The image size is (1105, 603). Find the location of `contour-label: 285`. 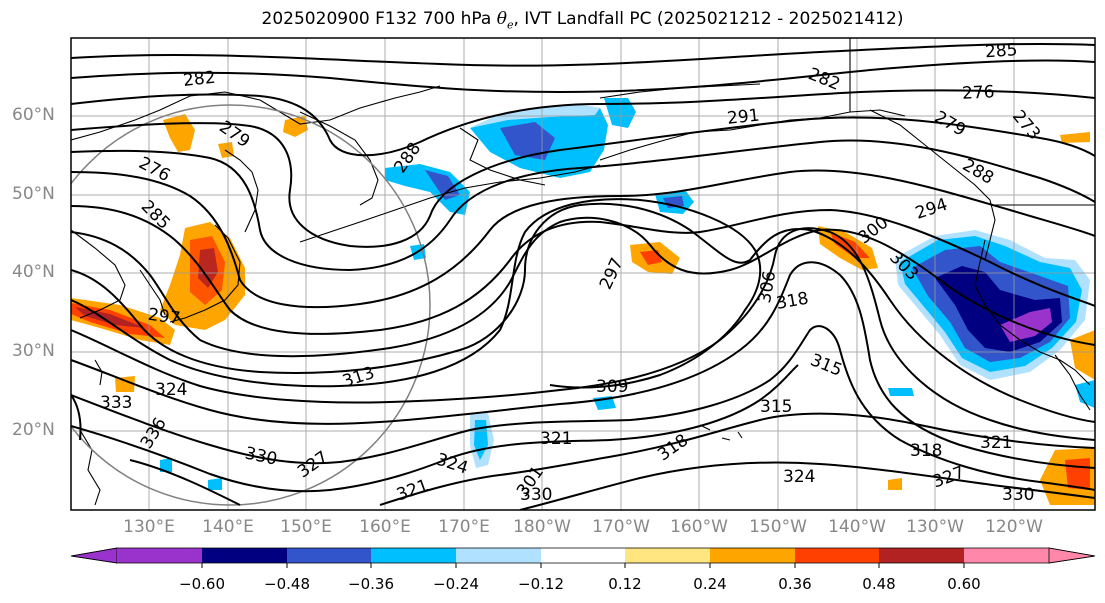

contour-label: 285 is located at coordinates (1001, 51).